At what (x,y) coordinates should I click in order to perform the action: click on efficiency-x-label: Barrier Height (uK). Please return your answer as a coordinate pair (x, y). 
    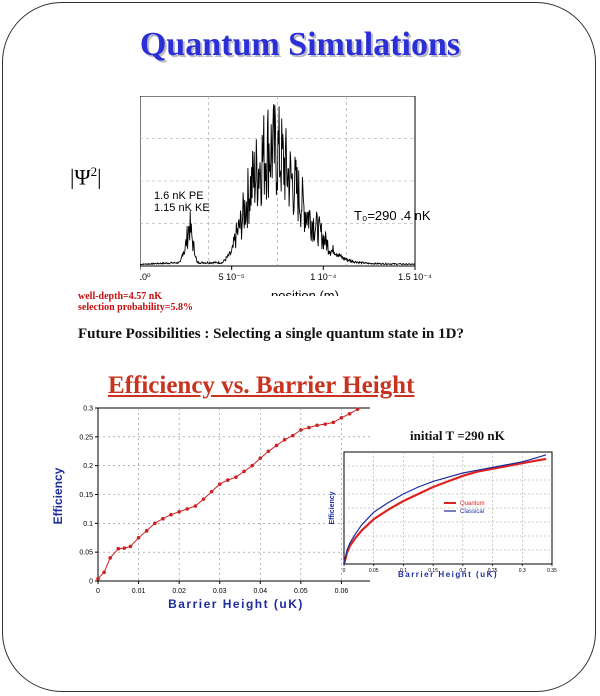
    Looking at the image, I should click on (236, 604).